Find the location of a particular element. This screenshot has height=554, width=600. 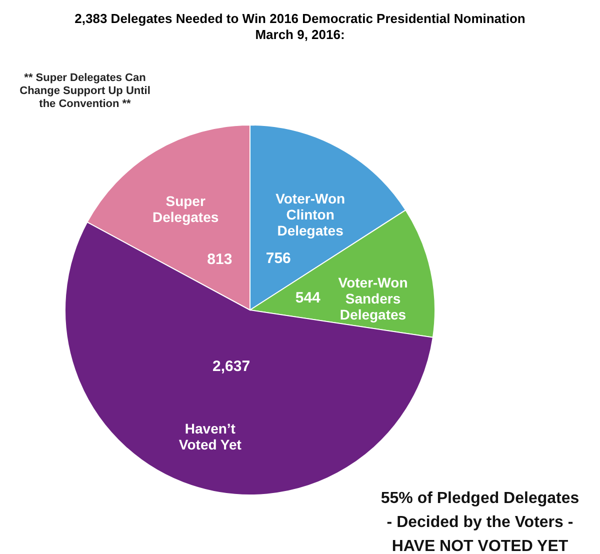

text: ** Super Delegates Can Change Support Up Until the Convention ** is located at coordinates (85, 91).